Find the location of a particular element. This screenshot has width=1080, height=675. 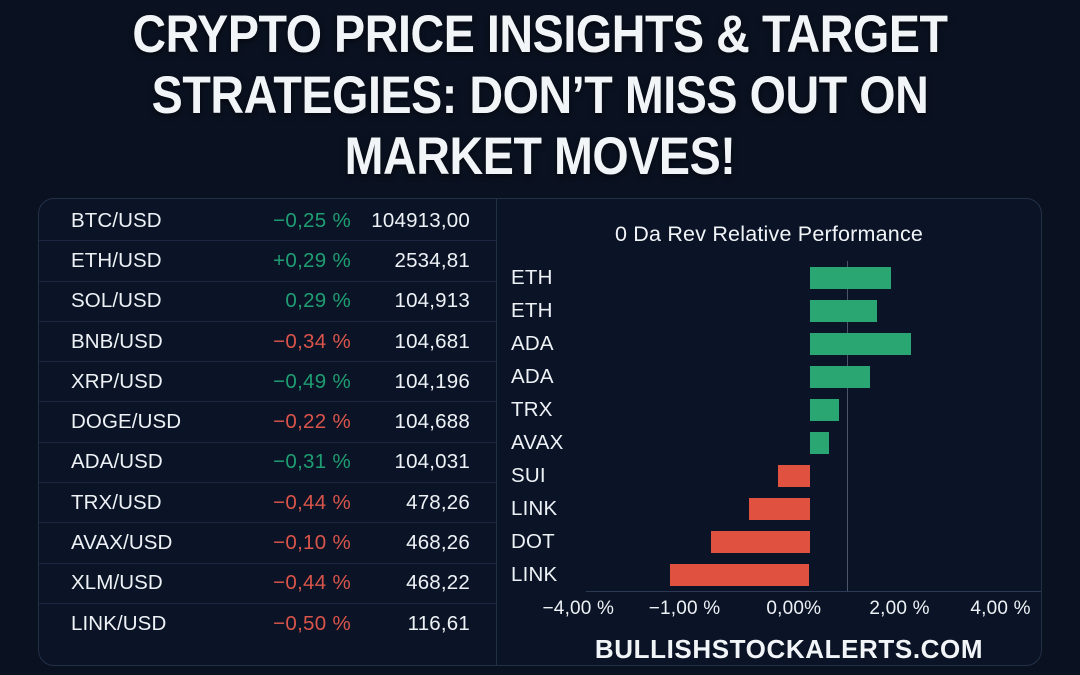

quote-price: 468,26 is located at coordinates (438, 543).